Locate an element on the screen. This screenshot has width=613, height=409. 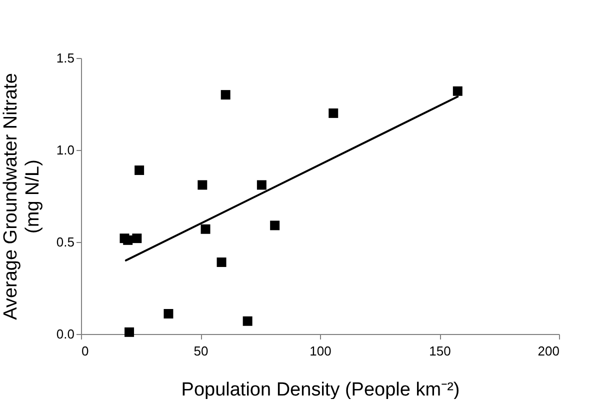
x-tick-label: 200 is located at coordinates (549, 351).